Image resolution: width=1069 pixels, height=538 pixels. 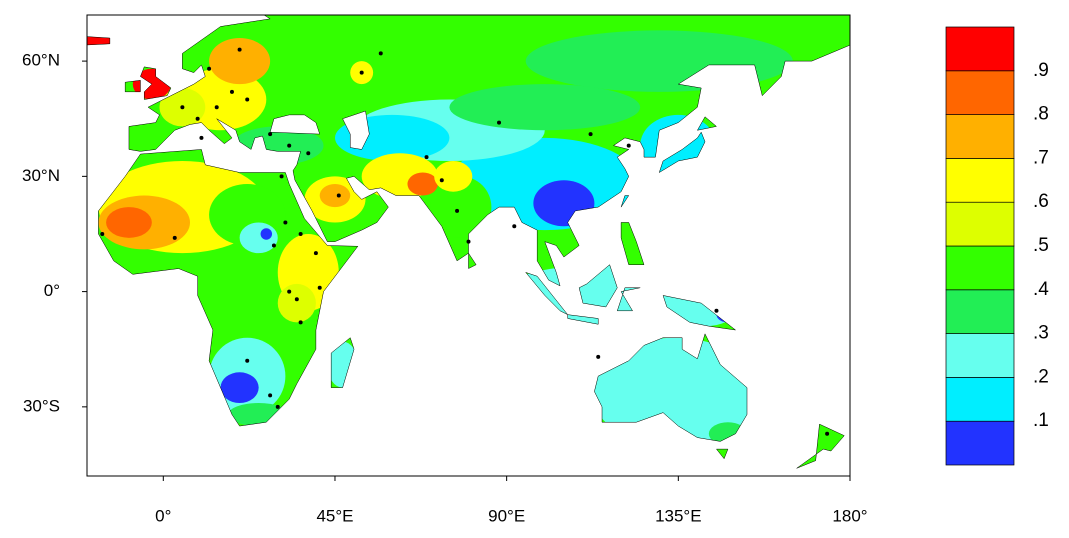 What do you see at coordinates (41, 175) in the screenshot?
I see `y-tick-label: 30°N` at bounding box center [41, 175].